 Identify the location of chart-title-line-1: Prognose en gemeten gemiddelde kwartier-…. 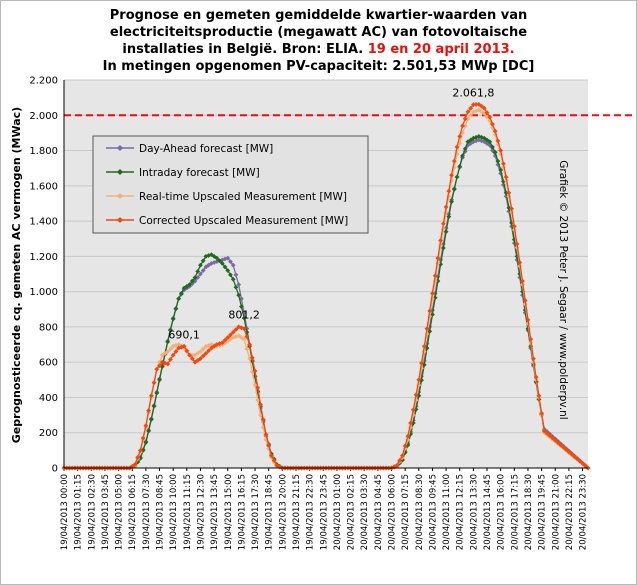
(318, 15).